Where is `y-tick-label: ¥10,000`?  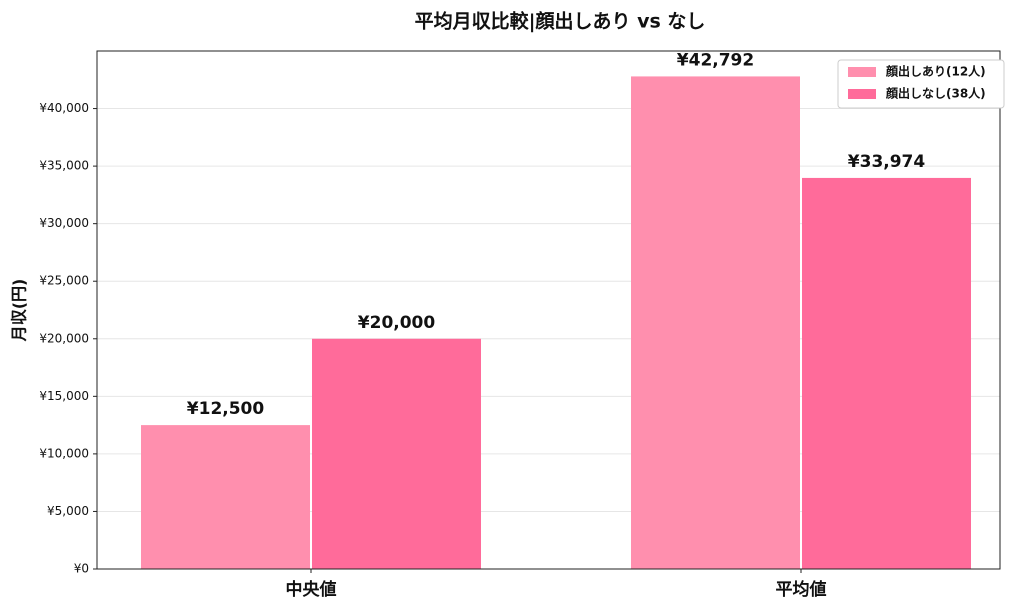 y-tick-label: ¥10,000 is located at coordinates (64, 453).